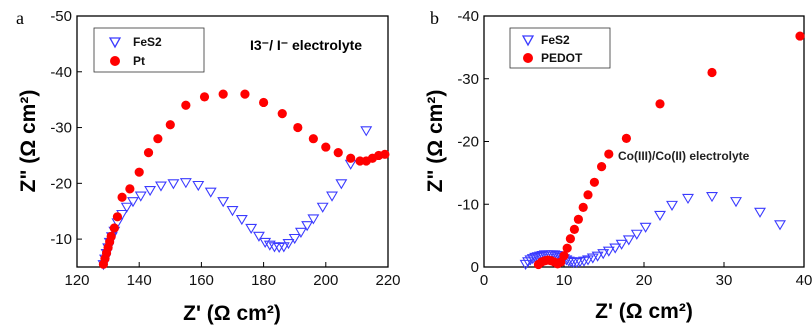  Describe the element at coordinates (306, 45) in the screenshot. I see `panel-a-electrolyte-annotation: I3⁻/ I⁻ electrolyte` at that location.